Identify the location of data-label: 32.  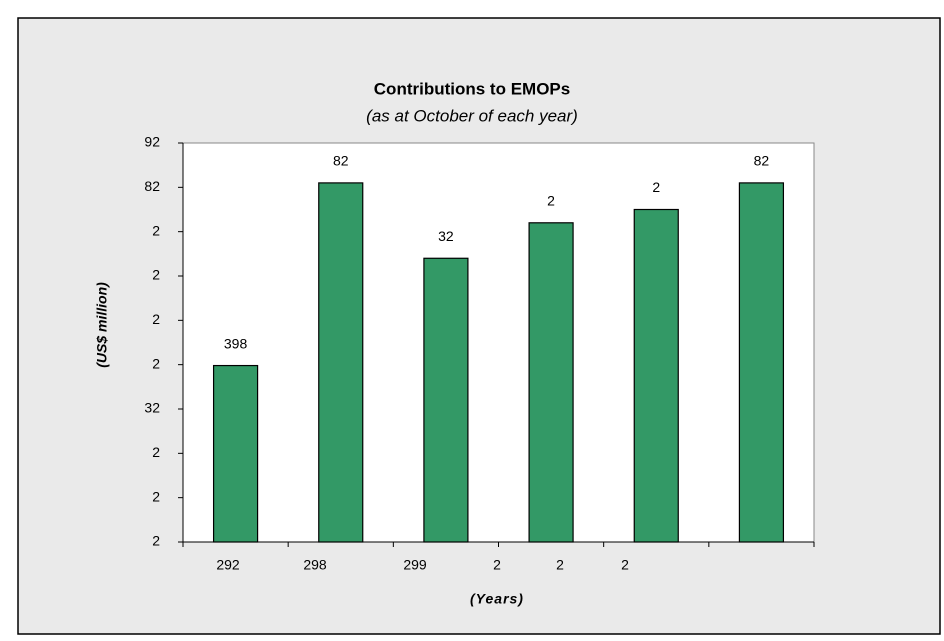
(446, 236).